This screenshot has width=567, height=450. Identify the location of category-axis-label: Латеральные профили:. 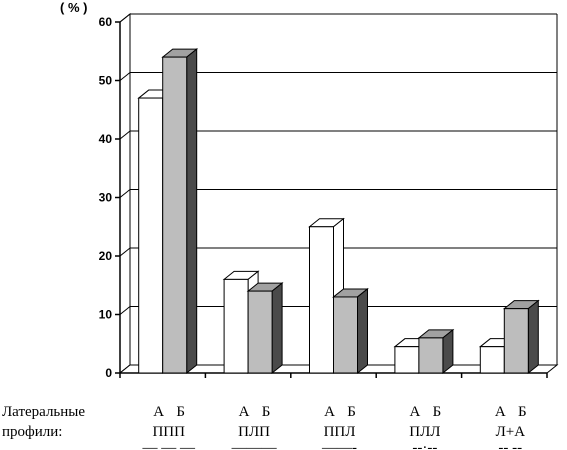
(43, 422).